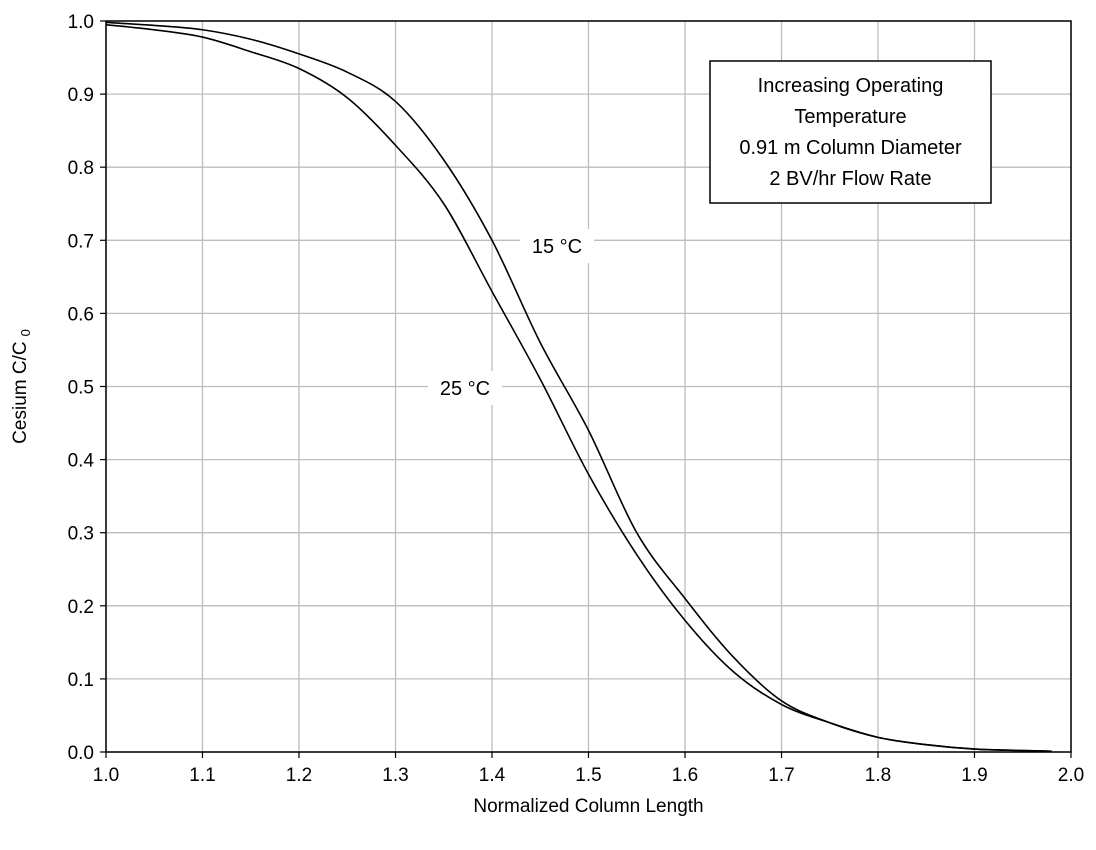 This screenshot has width=1096, height=850. I want to click on x-tick-label: 1.7, so click(781, 775).